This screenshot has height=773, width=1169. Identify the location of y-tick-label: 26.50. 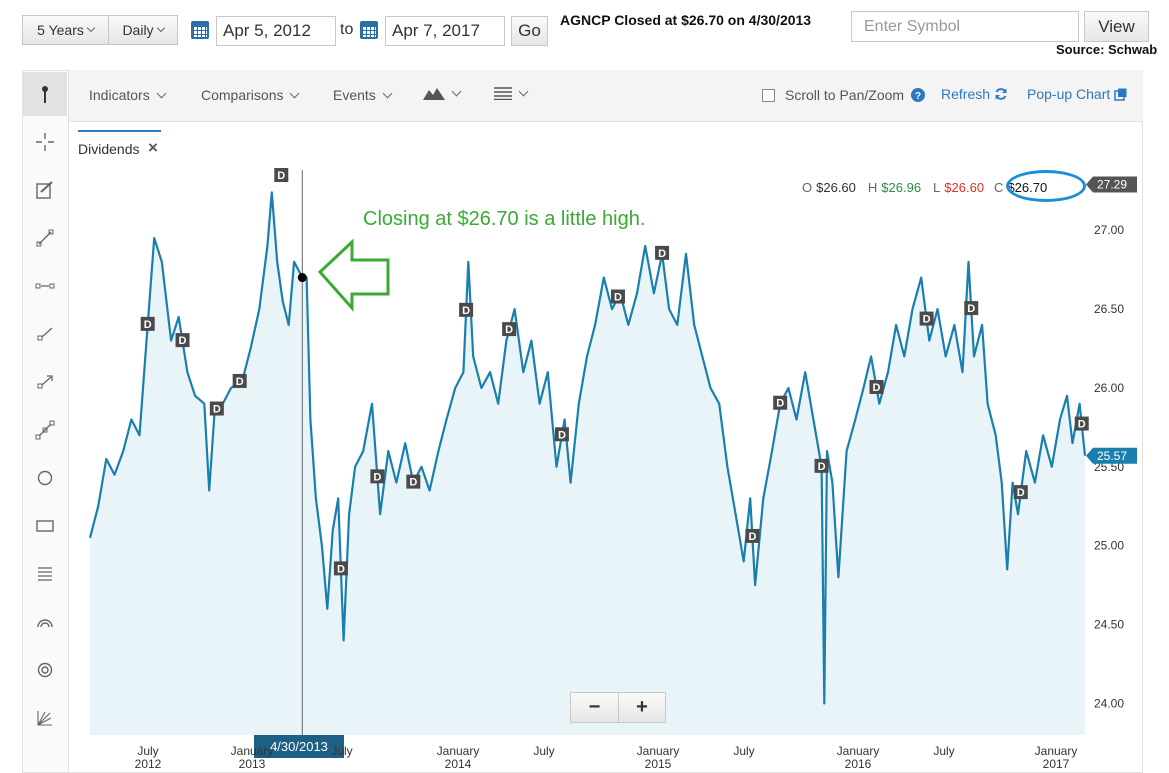
(1109, 309).